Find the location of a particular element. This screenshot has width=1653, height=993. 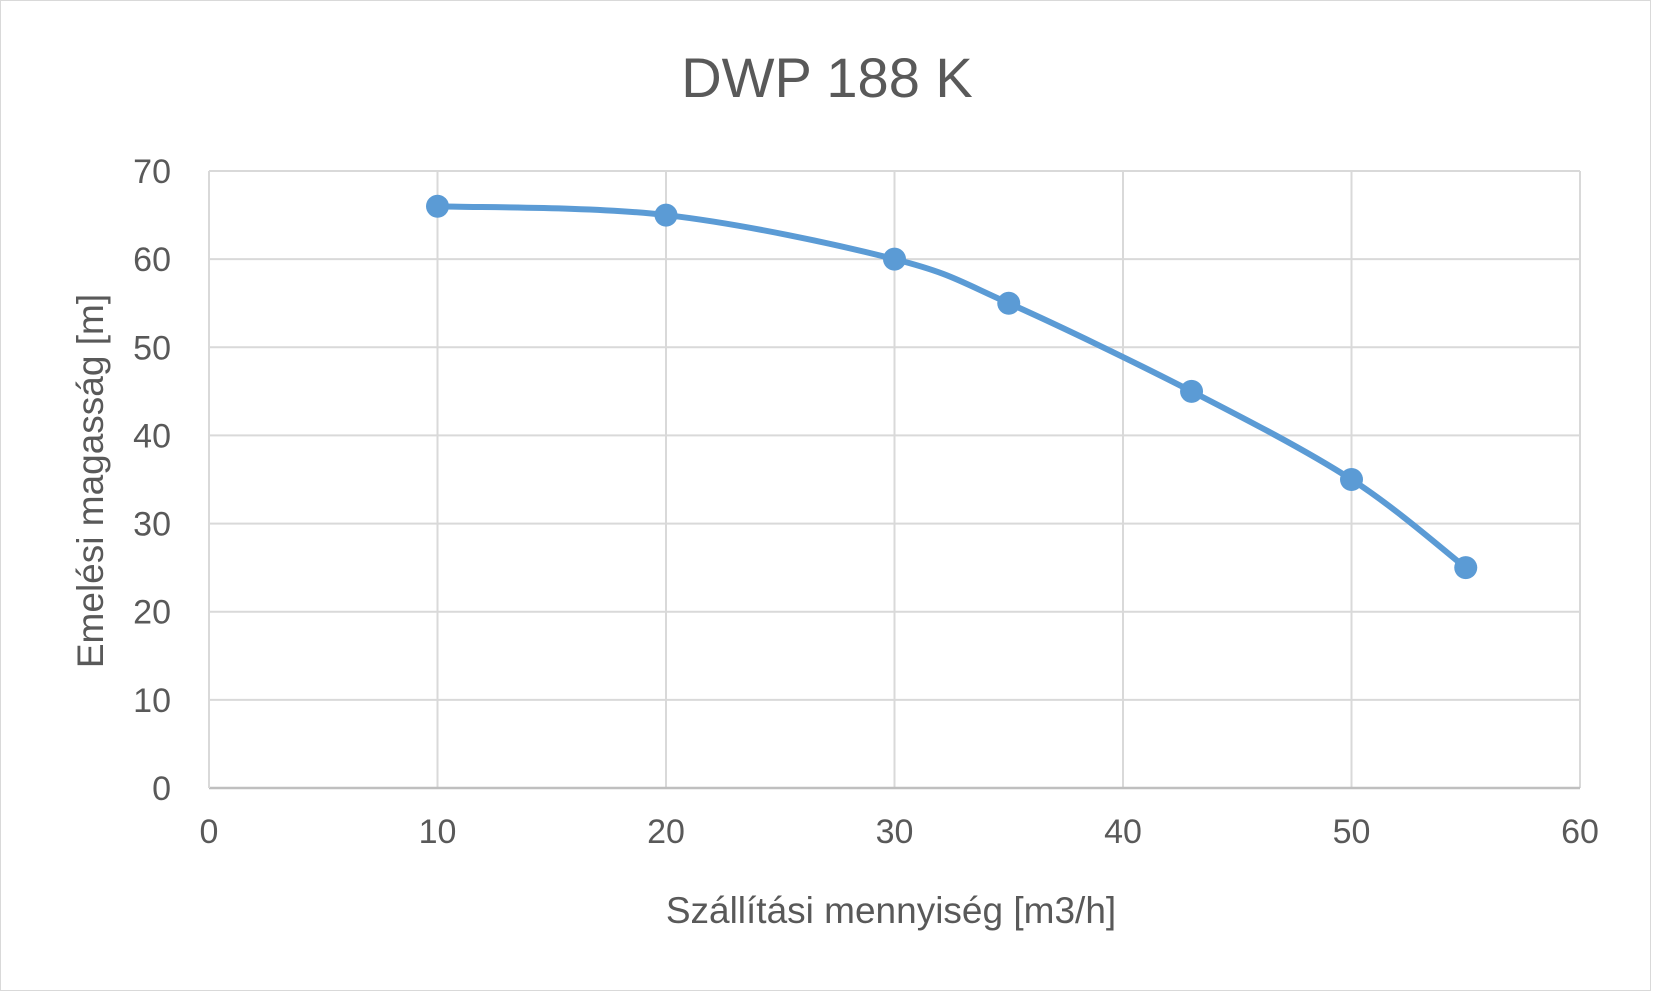

x-tick-label: 60 is located at coordinates (1580, 832).